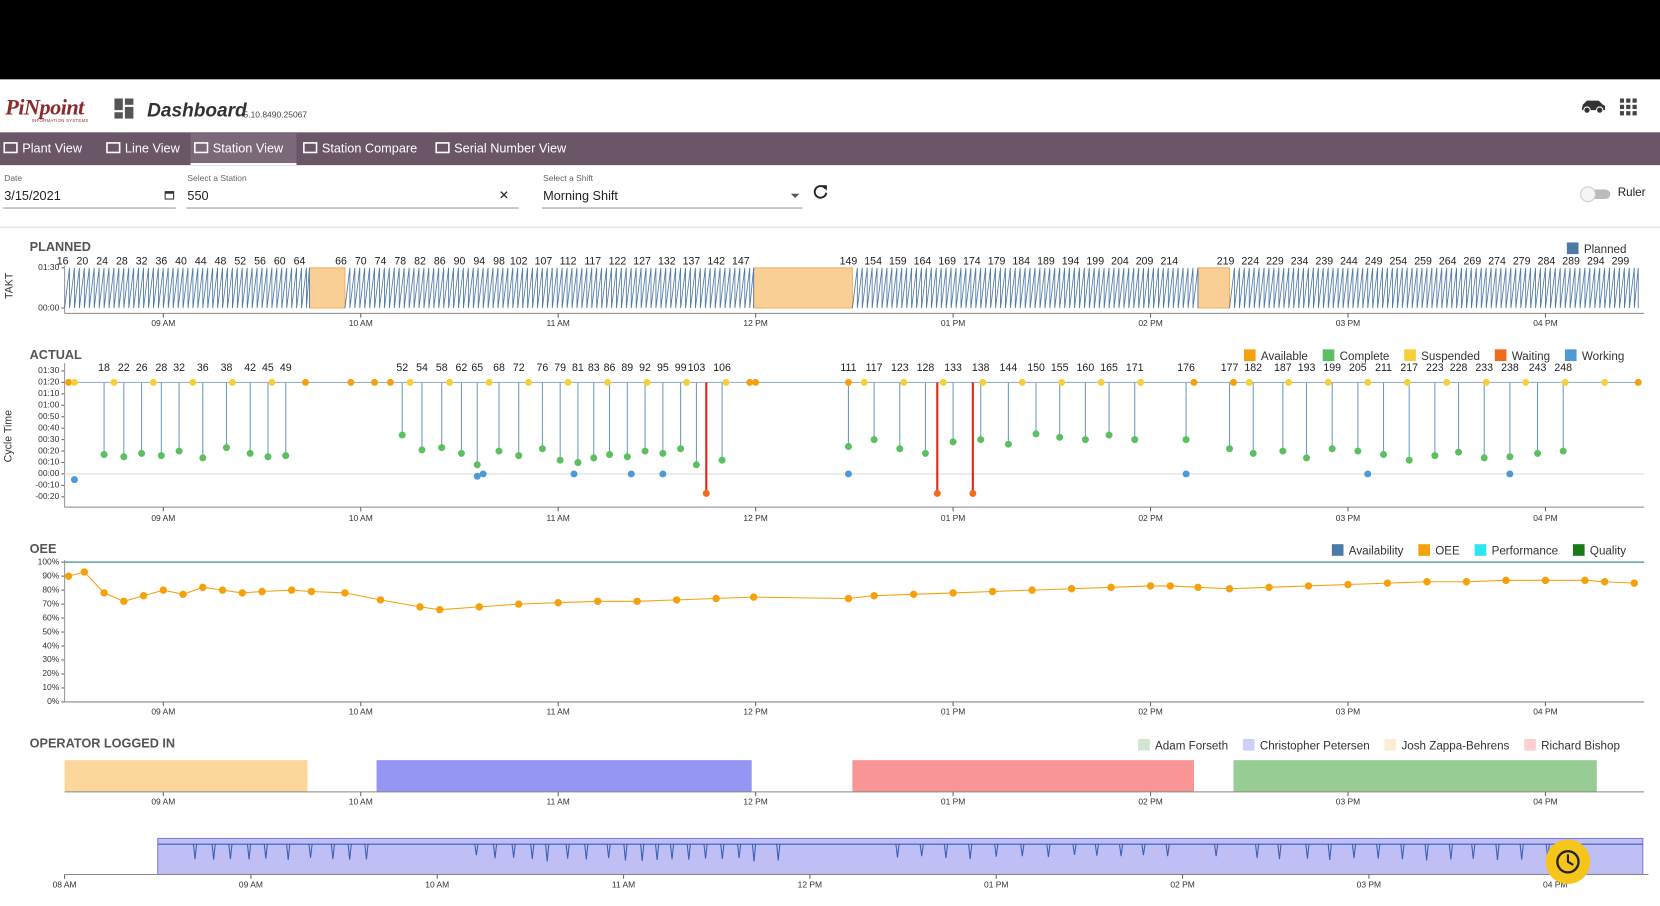 This screenshot has height=906, width=1660. I want to click on nav-item: Plant View, so click(57, 148).